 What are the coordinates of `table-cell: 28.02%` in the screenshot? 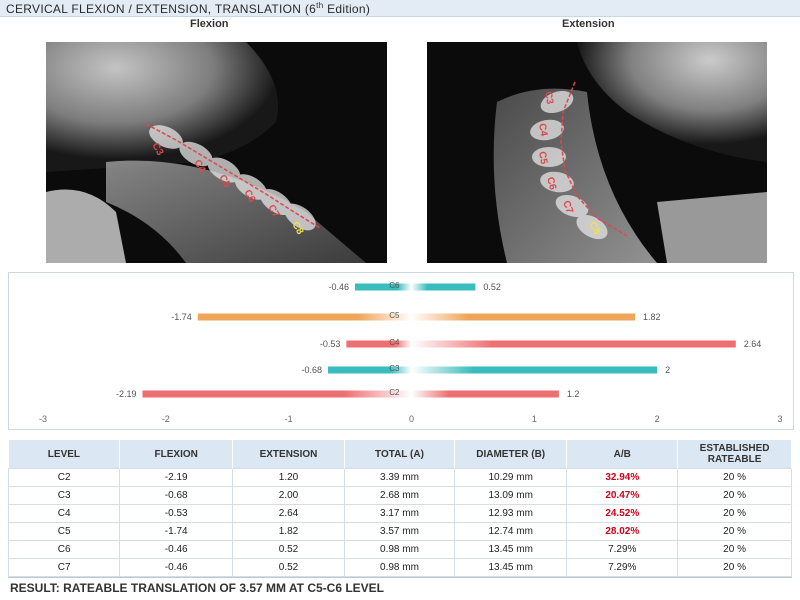 It's located at (622, 531).